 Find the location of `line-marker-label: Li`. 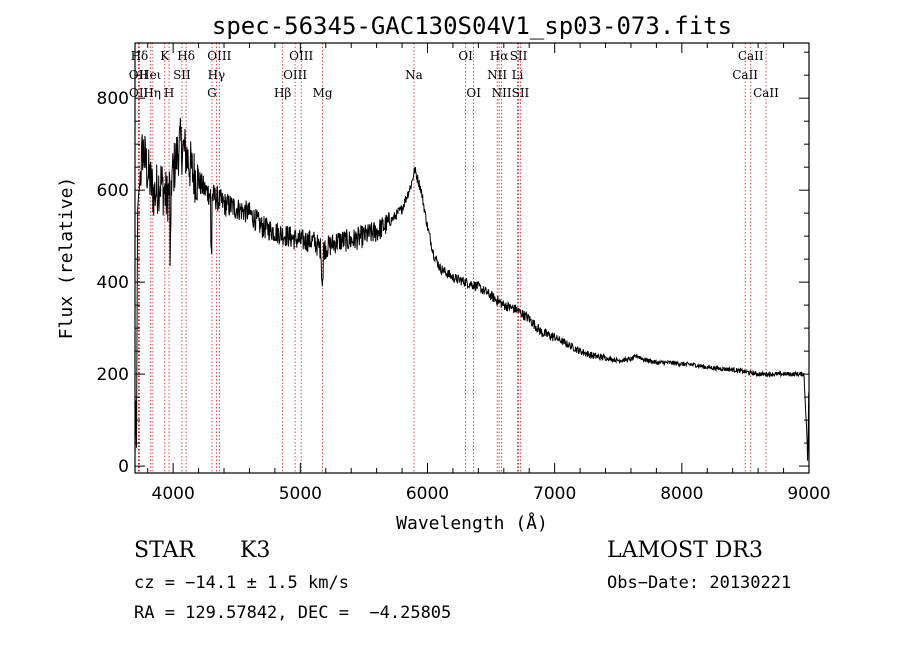

line-marker-label: Li is located at coordinates (518, 75).